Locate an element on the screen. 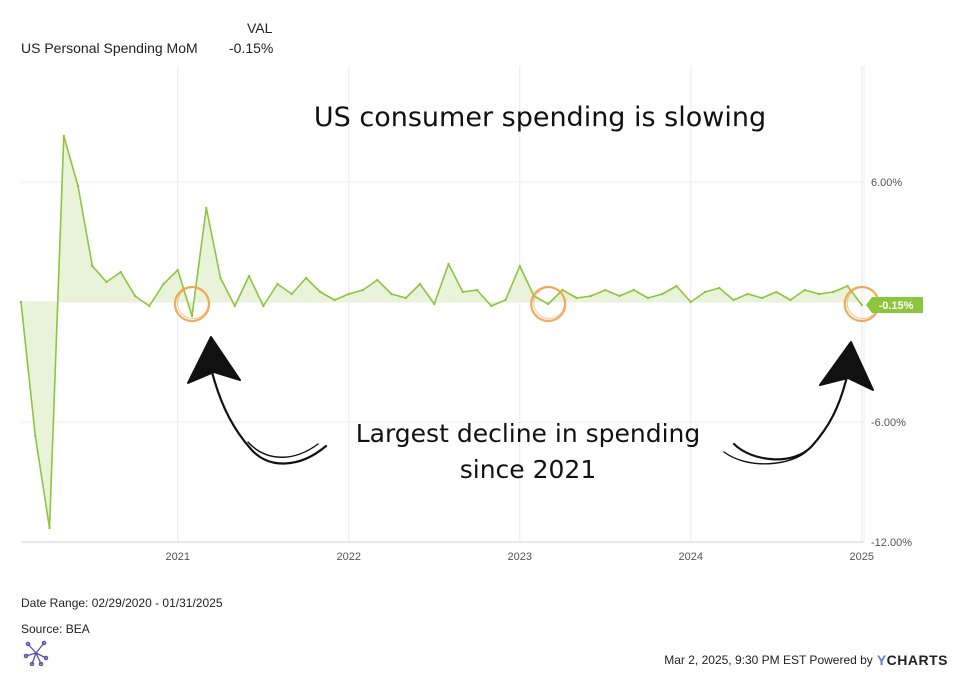  annotation-line-1: Largest decline in spending is located at coordinates (528, 433).